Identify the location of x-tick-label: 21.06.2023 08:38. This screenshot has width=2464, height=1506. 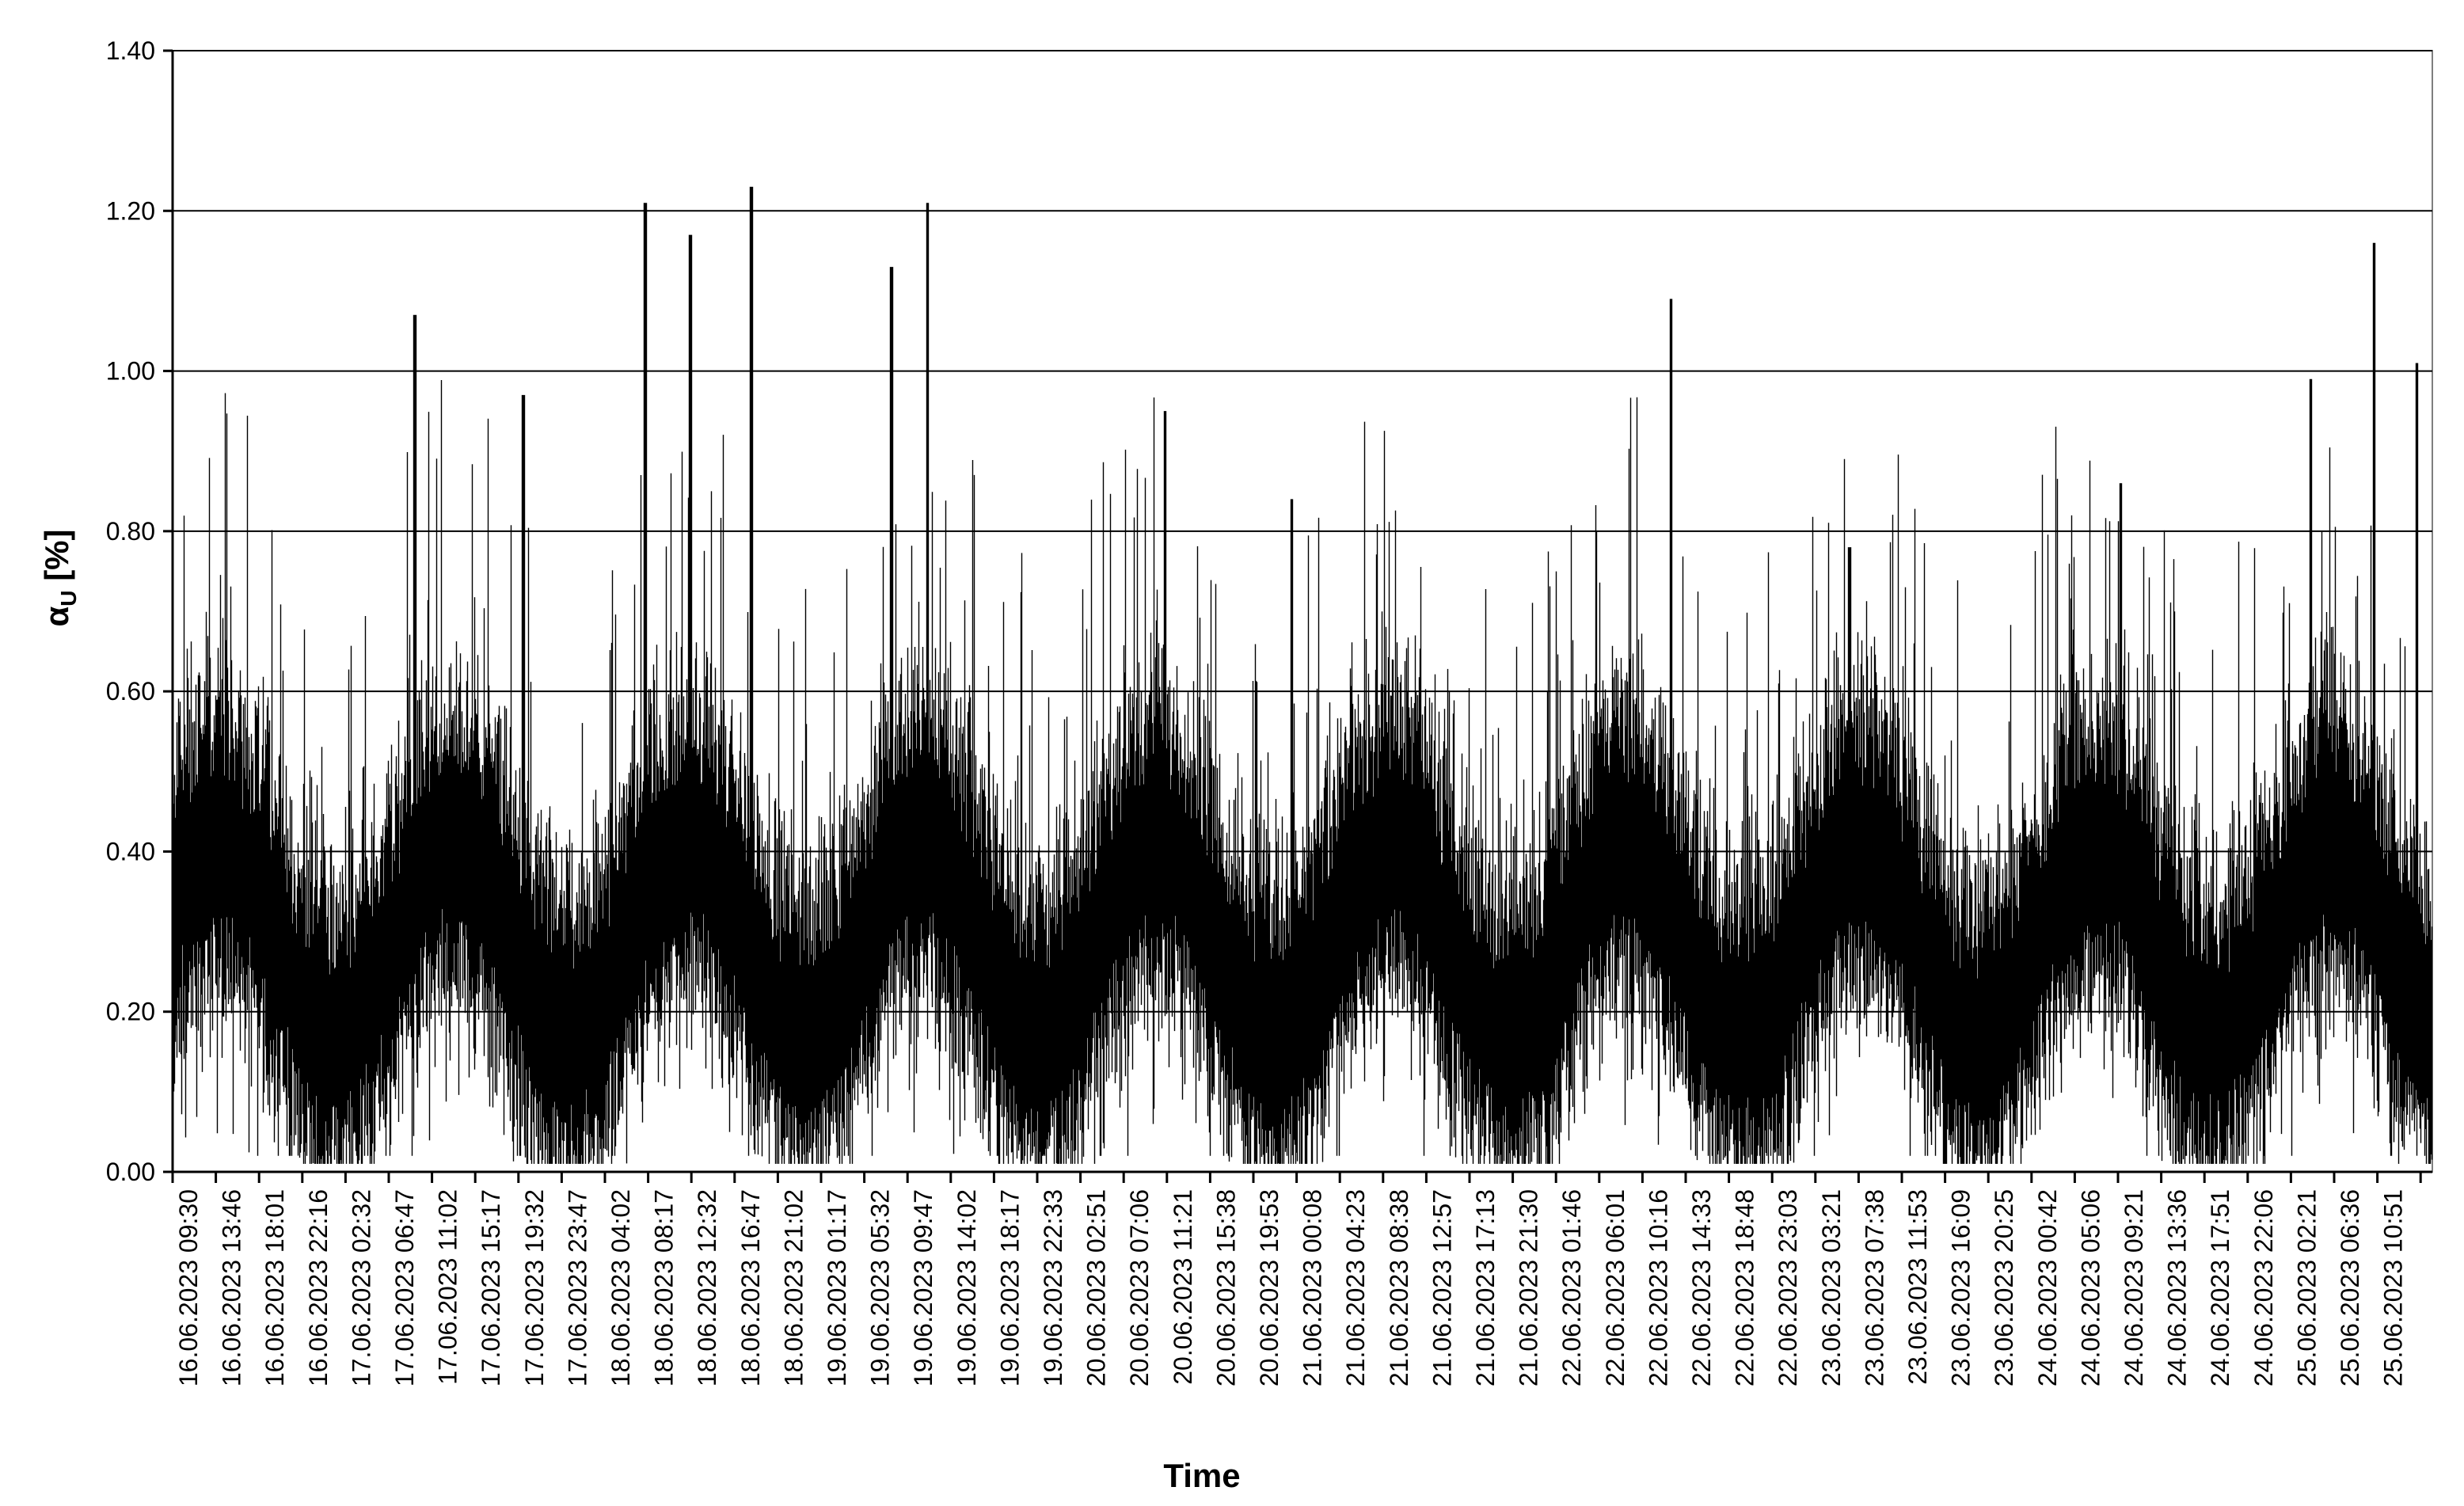
(1399, 1287).